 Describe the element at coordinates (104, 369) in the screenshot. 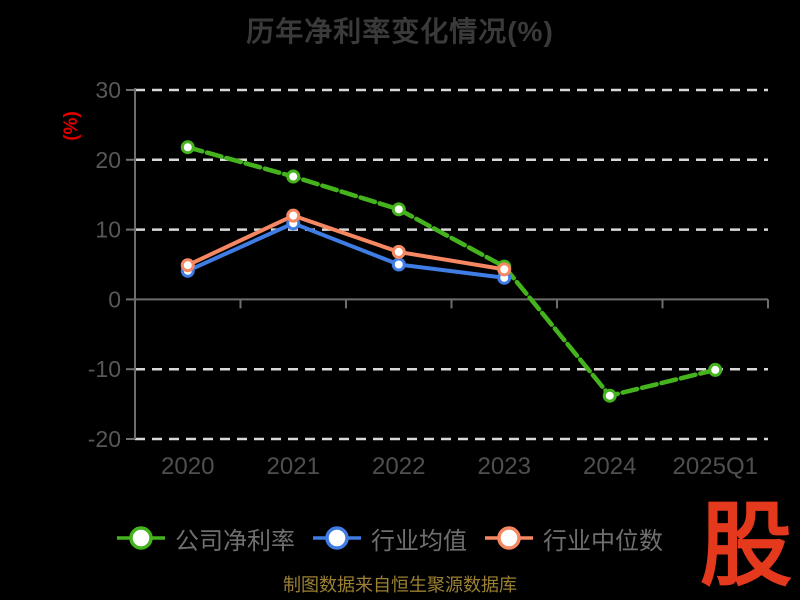

I see `y-tick-label: -10` at that location.